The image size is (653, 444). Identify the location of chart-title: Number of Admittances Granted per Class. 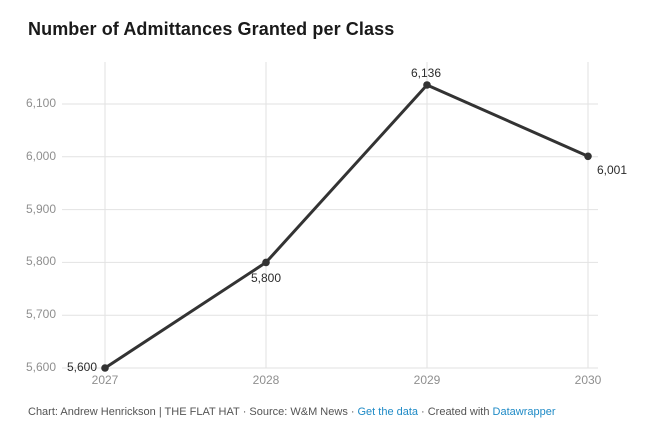
(211, 29).